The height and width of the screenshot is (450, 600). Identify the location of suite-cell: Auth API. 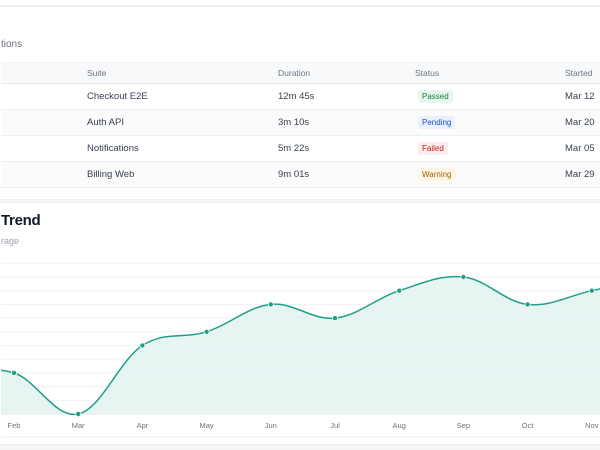
(182, 122).